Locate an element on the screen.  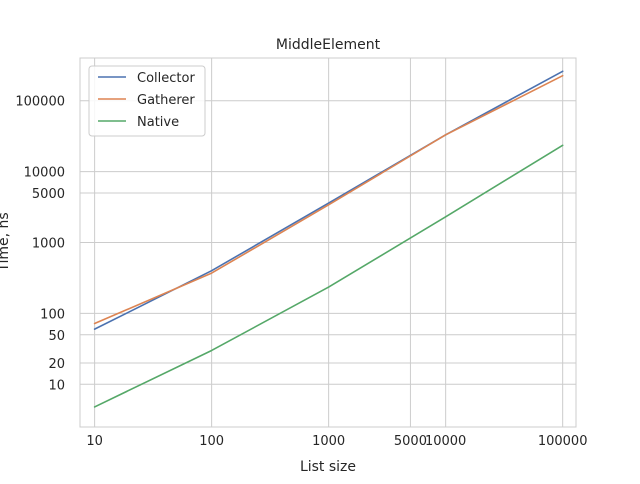
y-tick-label: 5000 is located at coordinates (48, 194).